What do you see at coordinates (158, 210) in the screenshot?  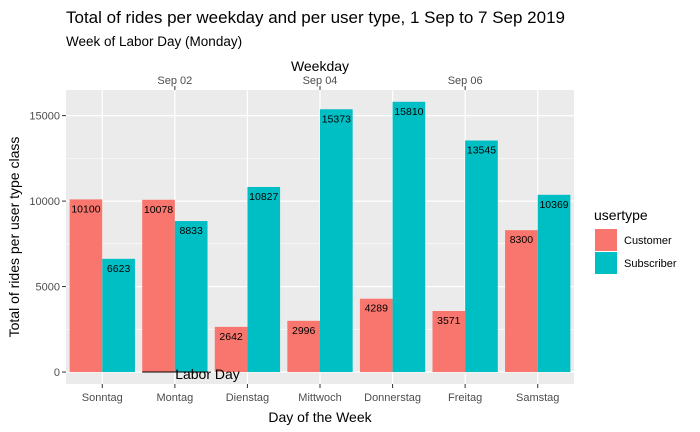 I see `data-label: 10078` at bounding box center [158, 210].